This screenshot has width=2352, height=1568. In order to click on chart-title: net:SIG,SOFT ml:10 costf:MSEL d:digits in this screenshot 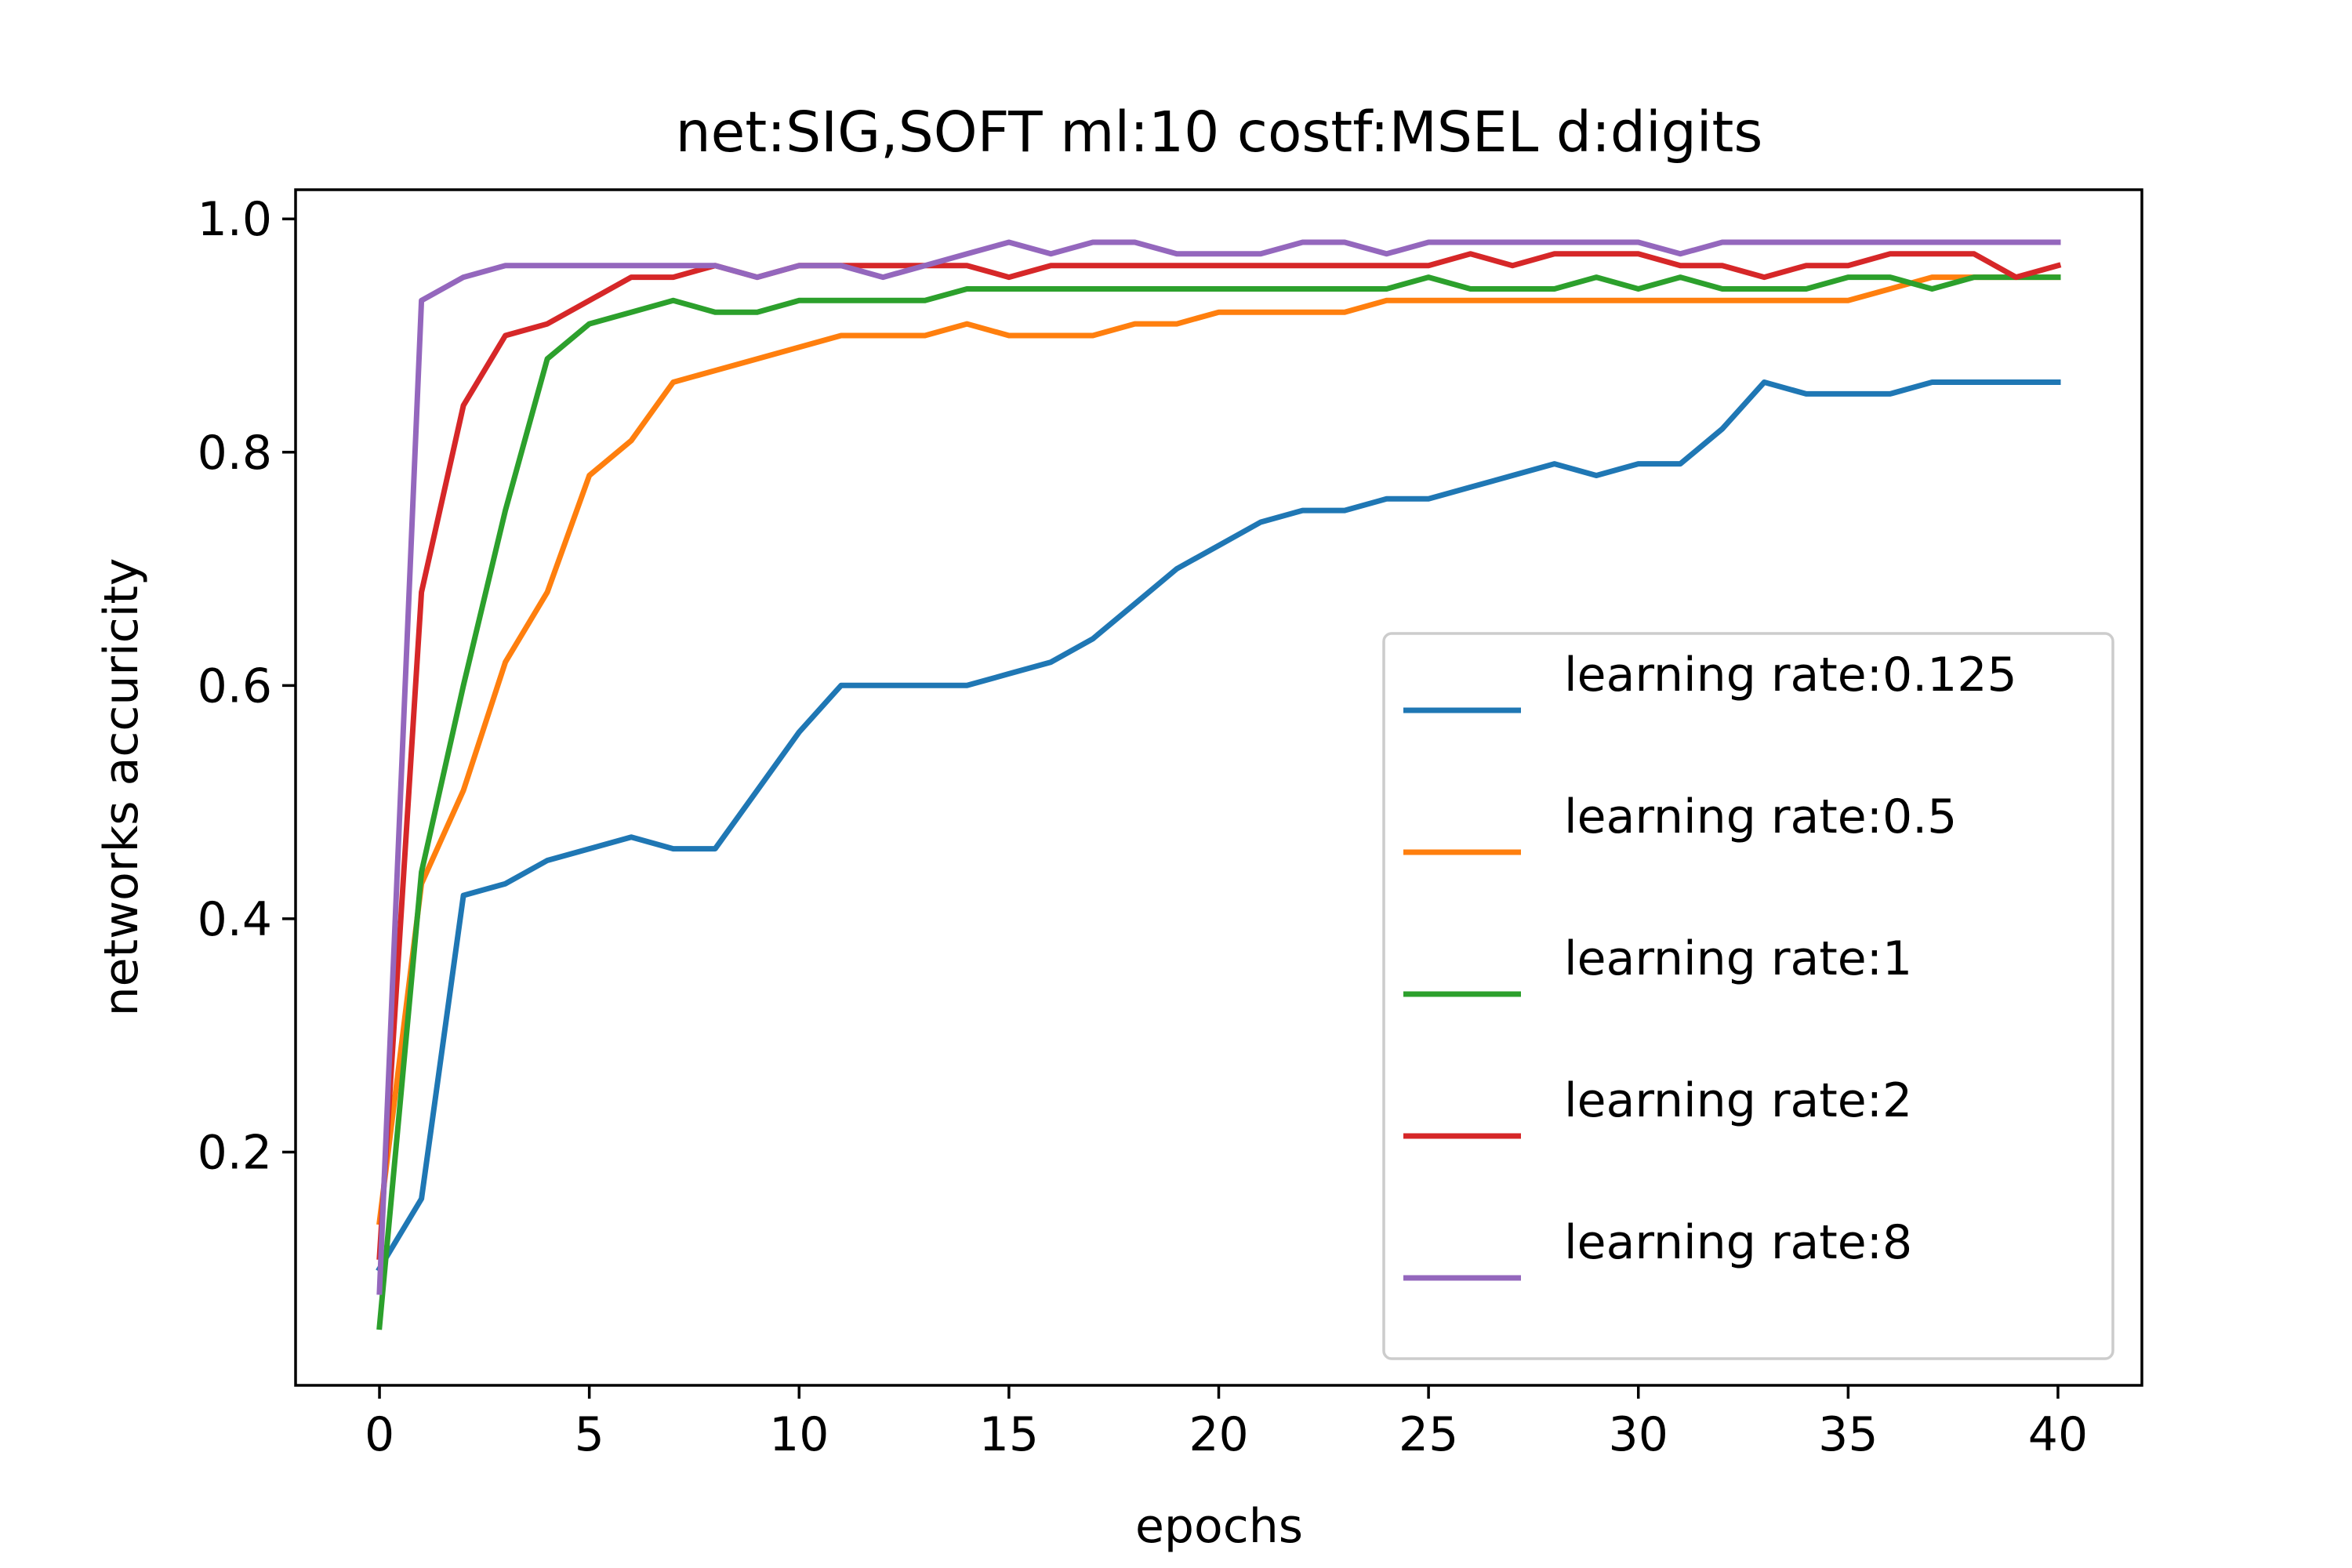, I will do `click(1219, 132)`.